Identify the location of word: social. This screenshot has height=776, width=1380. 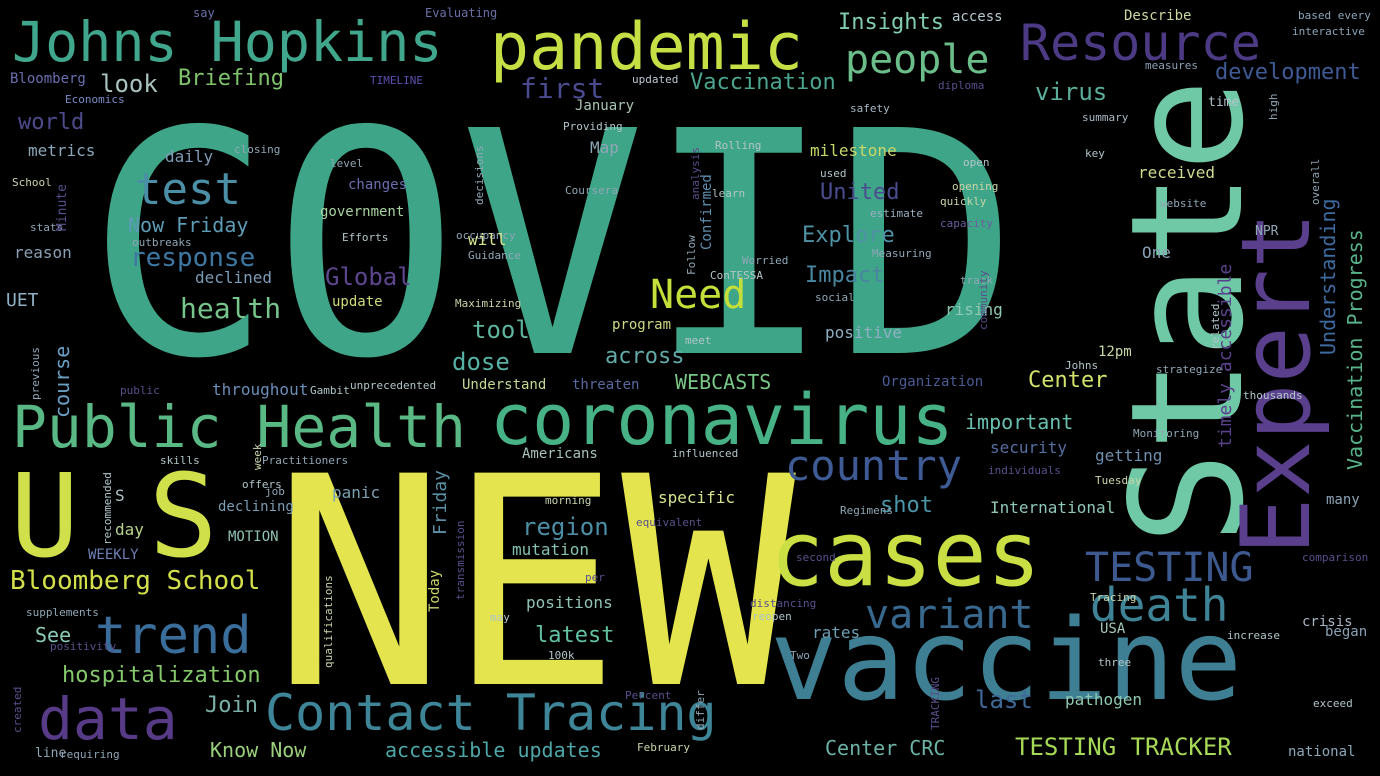
(835, 297).